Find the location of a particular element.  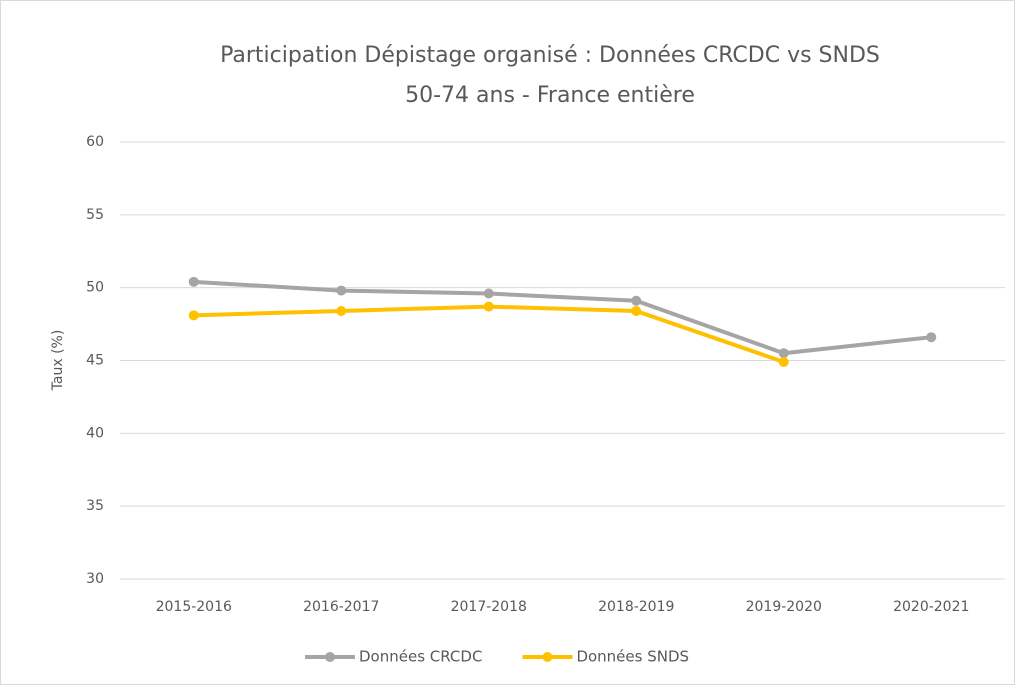

x-tick-label: 2018-2019 is located at coordinates (636, 607).